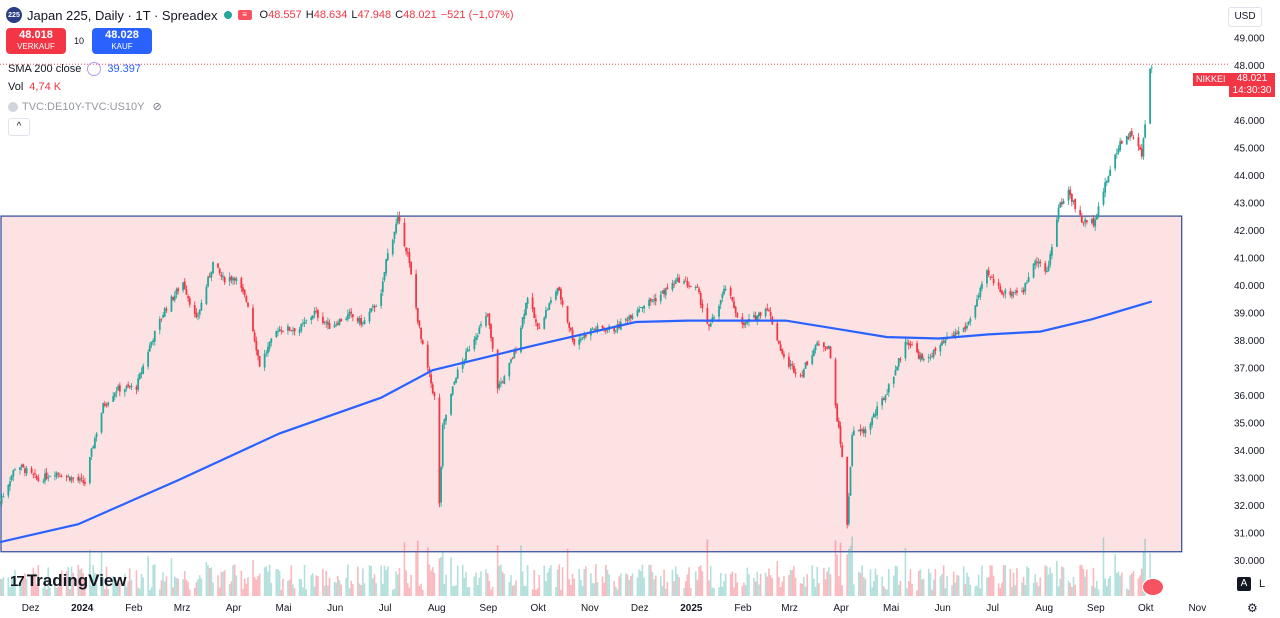 Image resolution: width=1280 pixels, height=618 pixels. I want to click on ohlc-key: C, so click(399, 15).